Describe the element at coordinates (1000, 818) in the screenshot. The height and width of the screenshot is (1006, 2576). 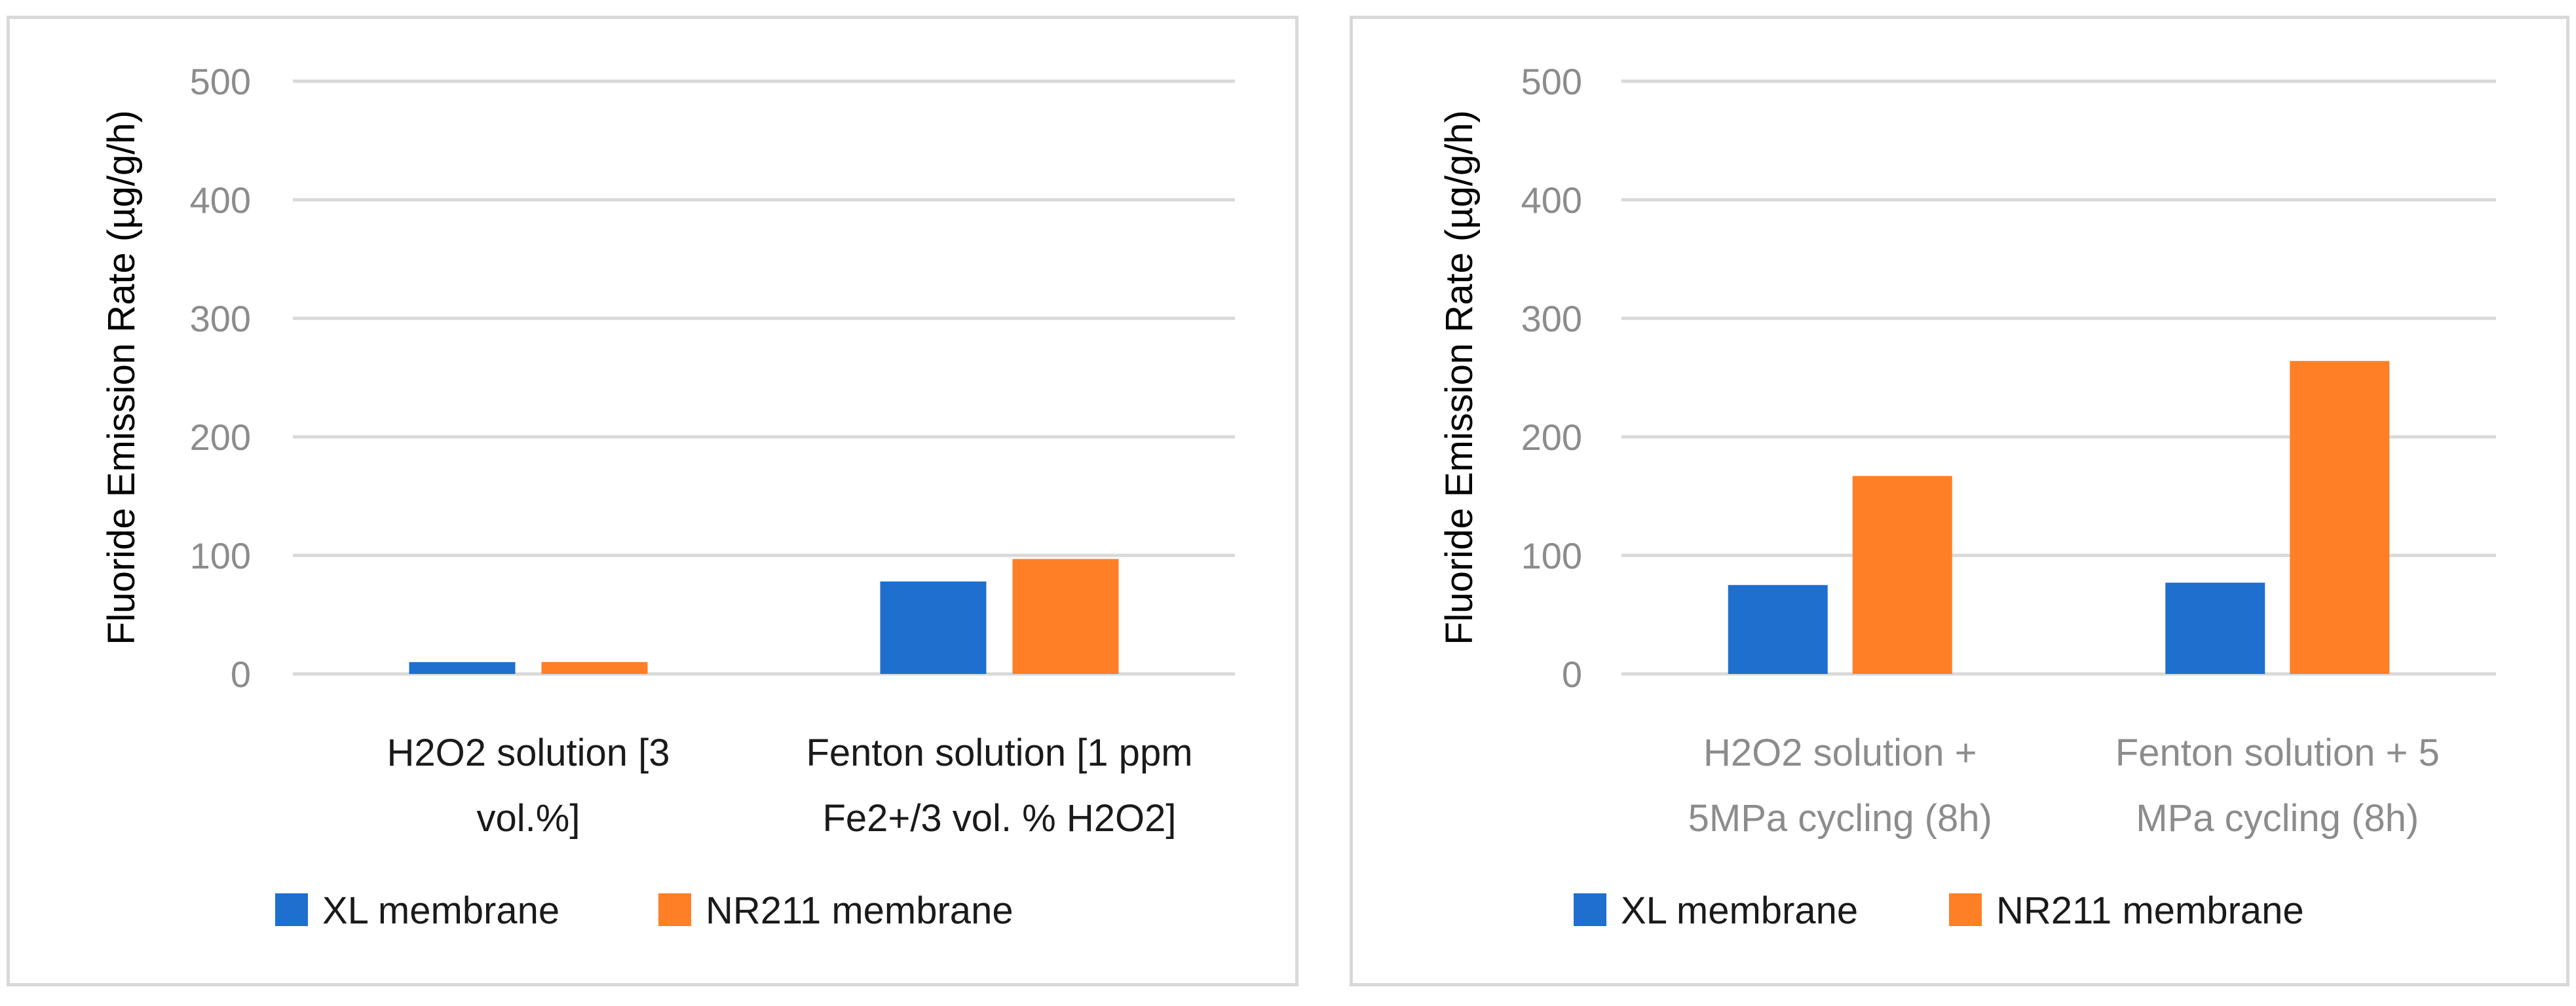
I see `category-label: Fe2+/3 vol. % H2O2]` at that location.